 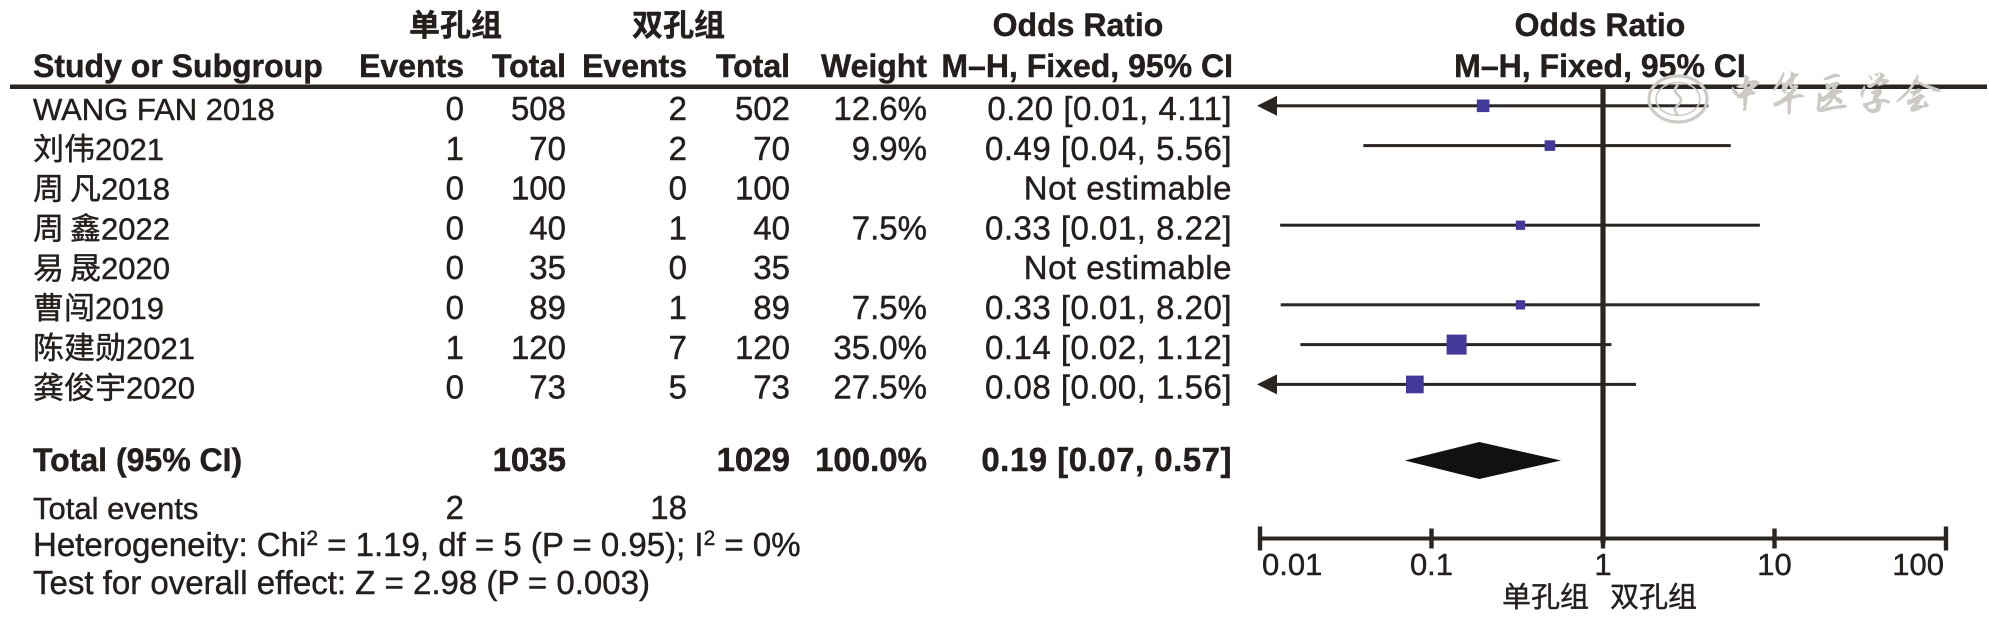 I want to click on svg-text: 1029, so click(x=753, y=459).